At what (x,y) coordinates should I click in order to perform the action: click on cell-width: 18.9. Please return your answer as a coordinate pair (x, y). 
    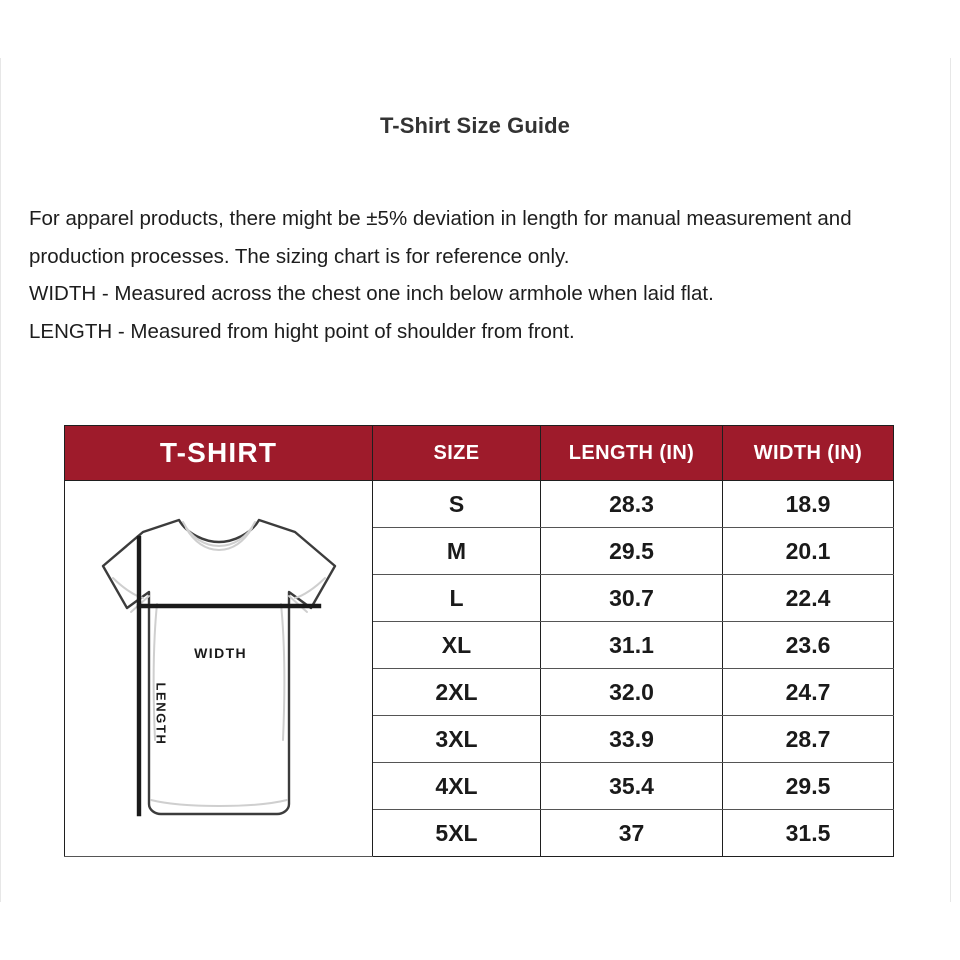
    Looking at the image, I should click on (808, 504).